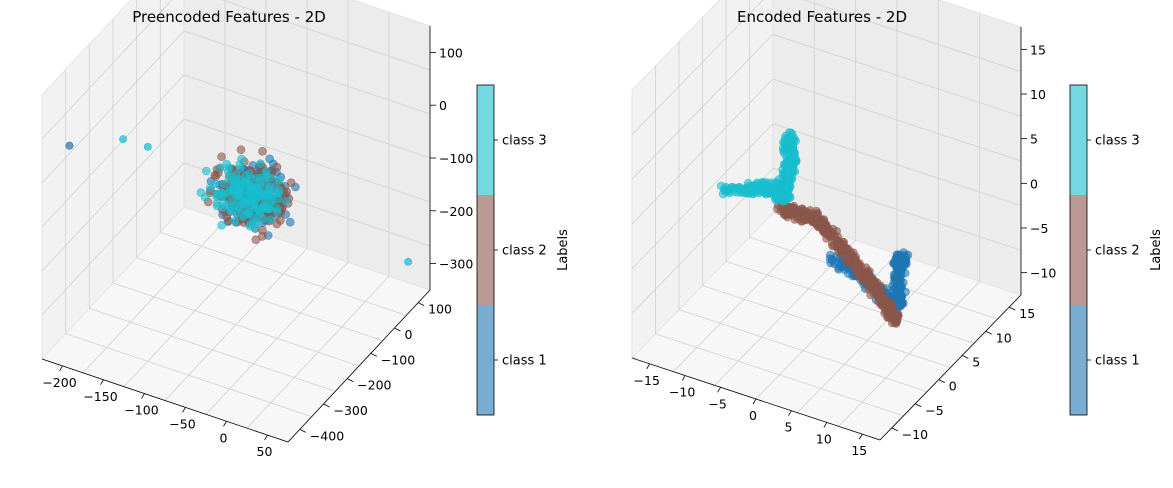 The height and width of the screenshot is (488, 1173). Describe the element at coordinates (1117, 361) in the screenshot. I see `colorbar-tick-label: class 1` at that location.